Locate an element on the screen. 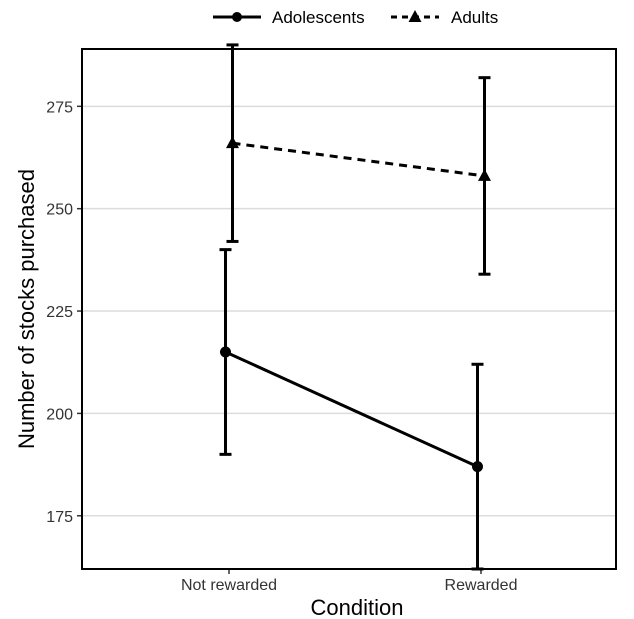  legend-label-adolescents: Adolescents is located at coordinates (318, 17).